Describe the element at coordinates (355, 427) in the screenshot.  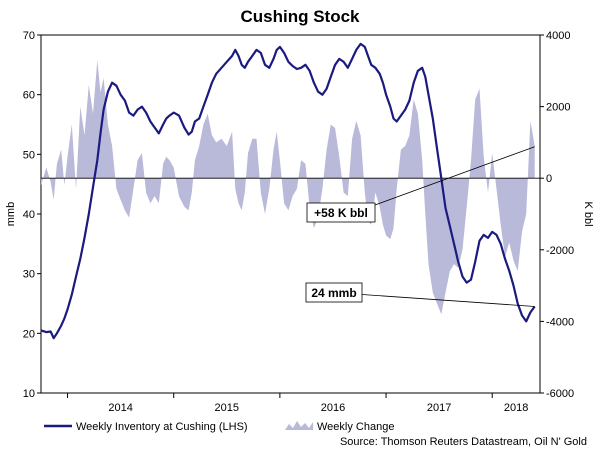
I see `legend-label-weekly-change: Weekly Change` at that location.